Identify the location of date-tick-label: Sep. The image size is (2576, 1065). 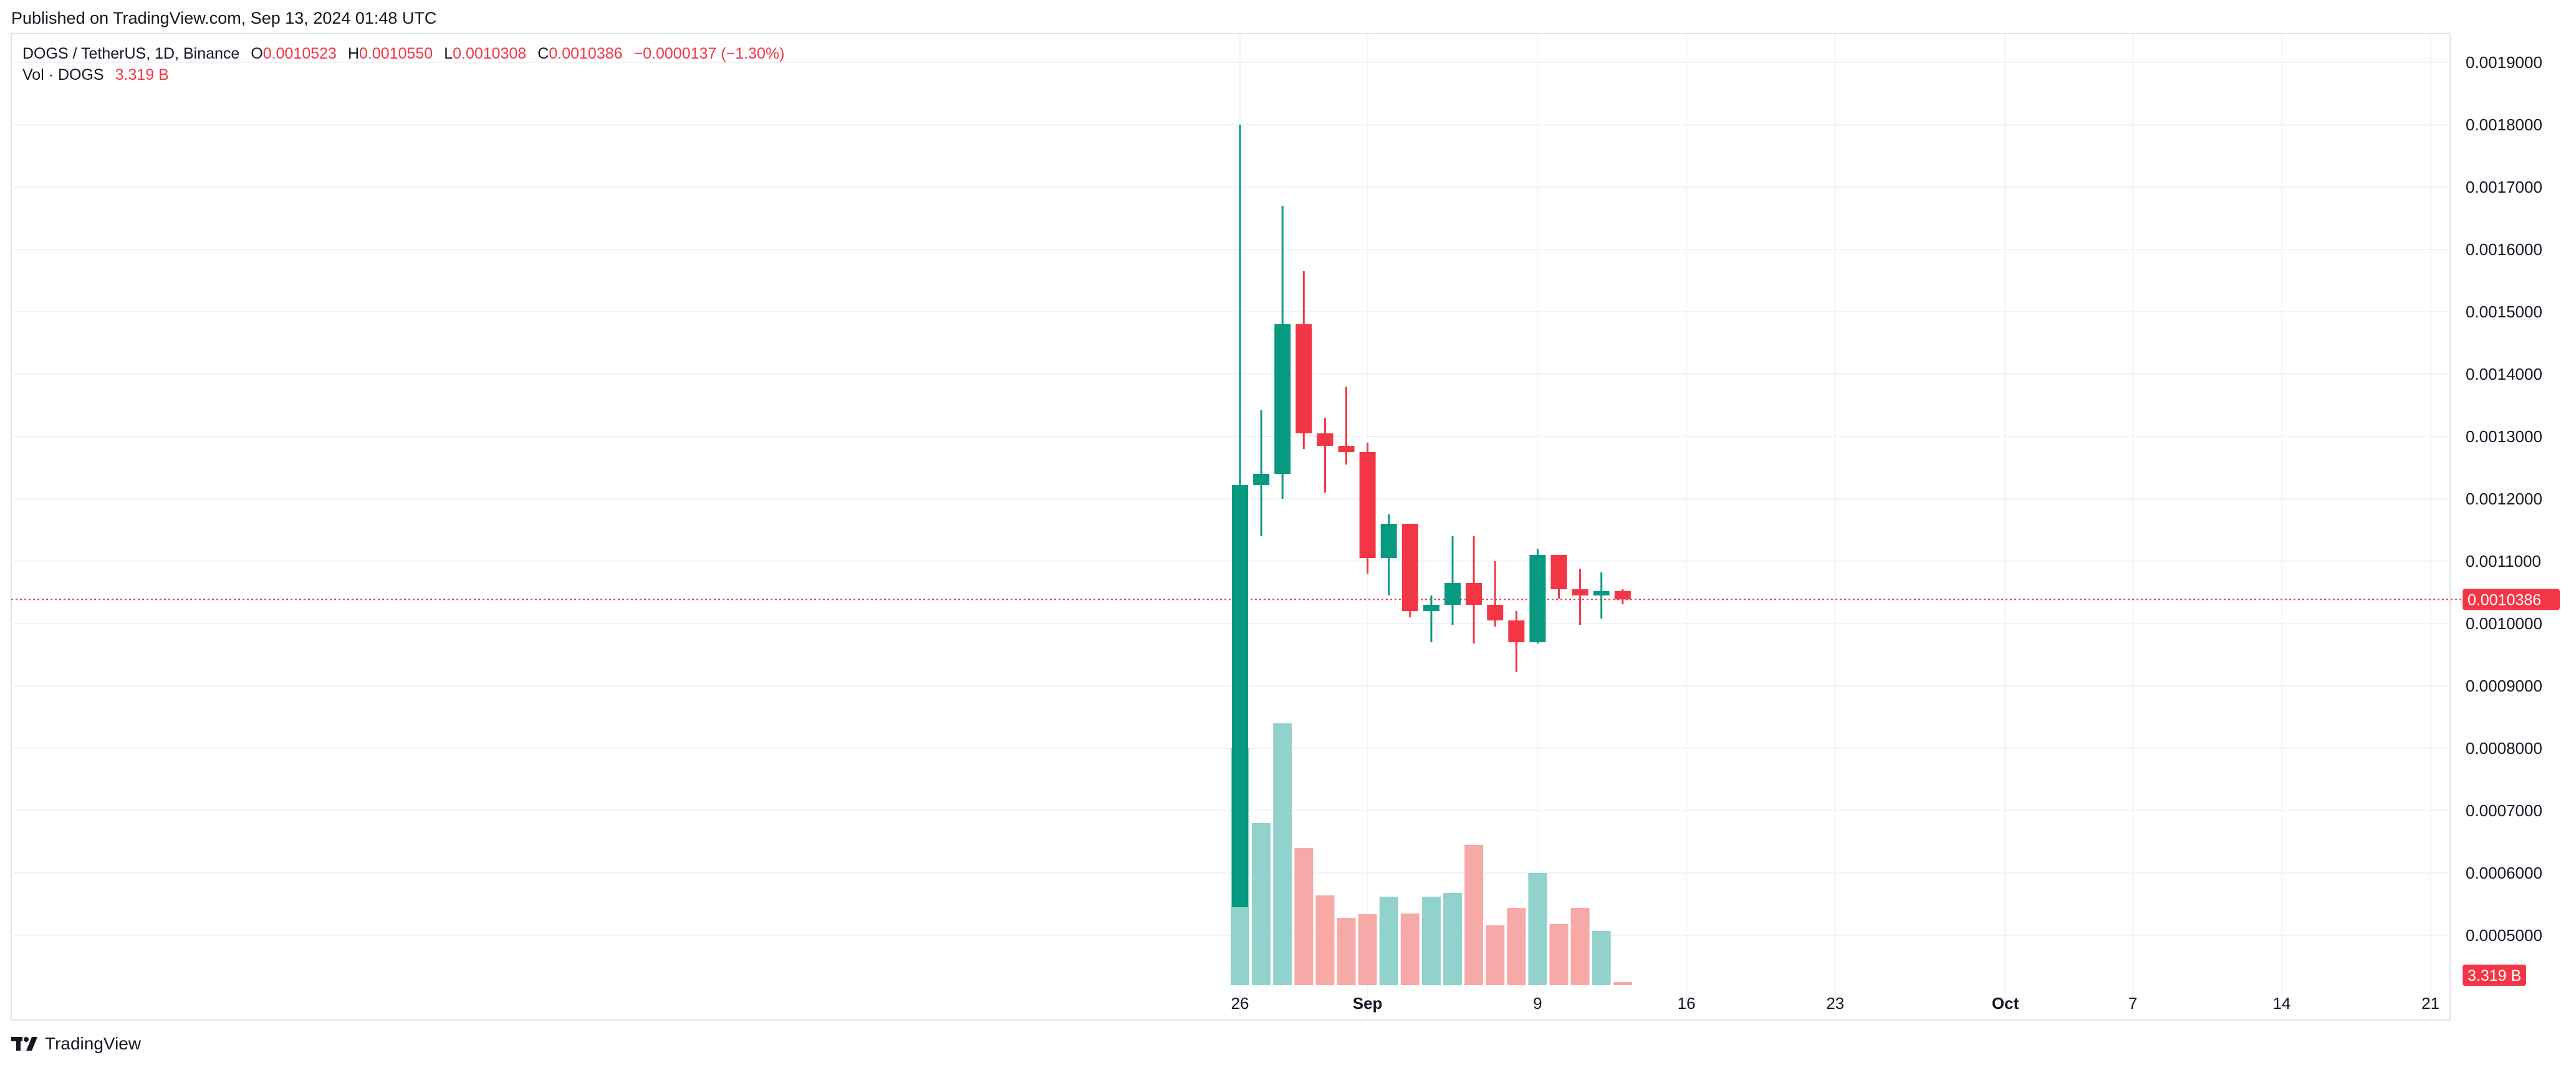
(1368, 1003).